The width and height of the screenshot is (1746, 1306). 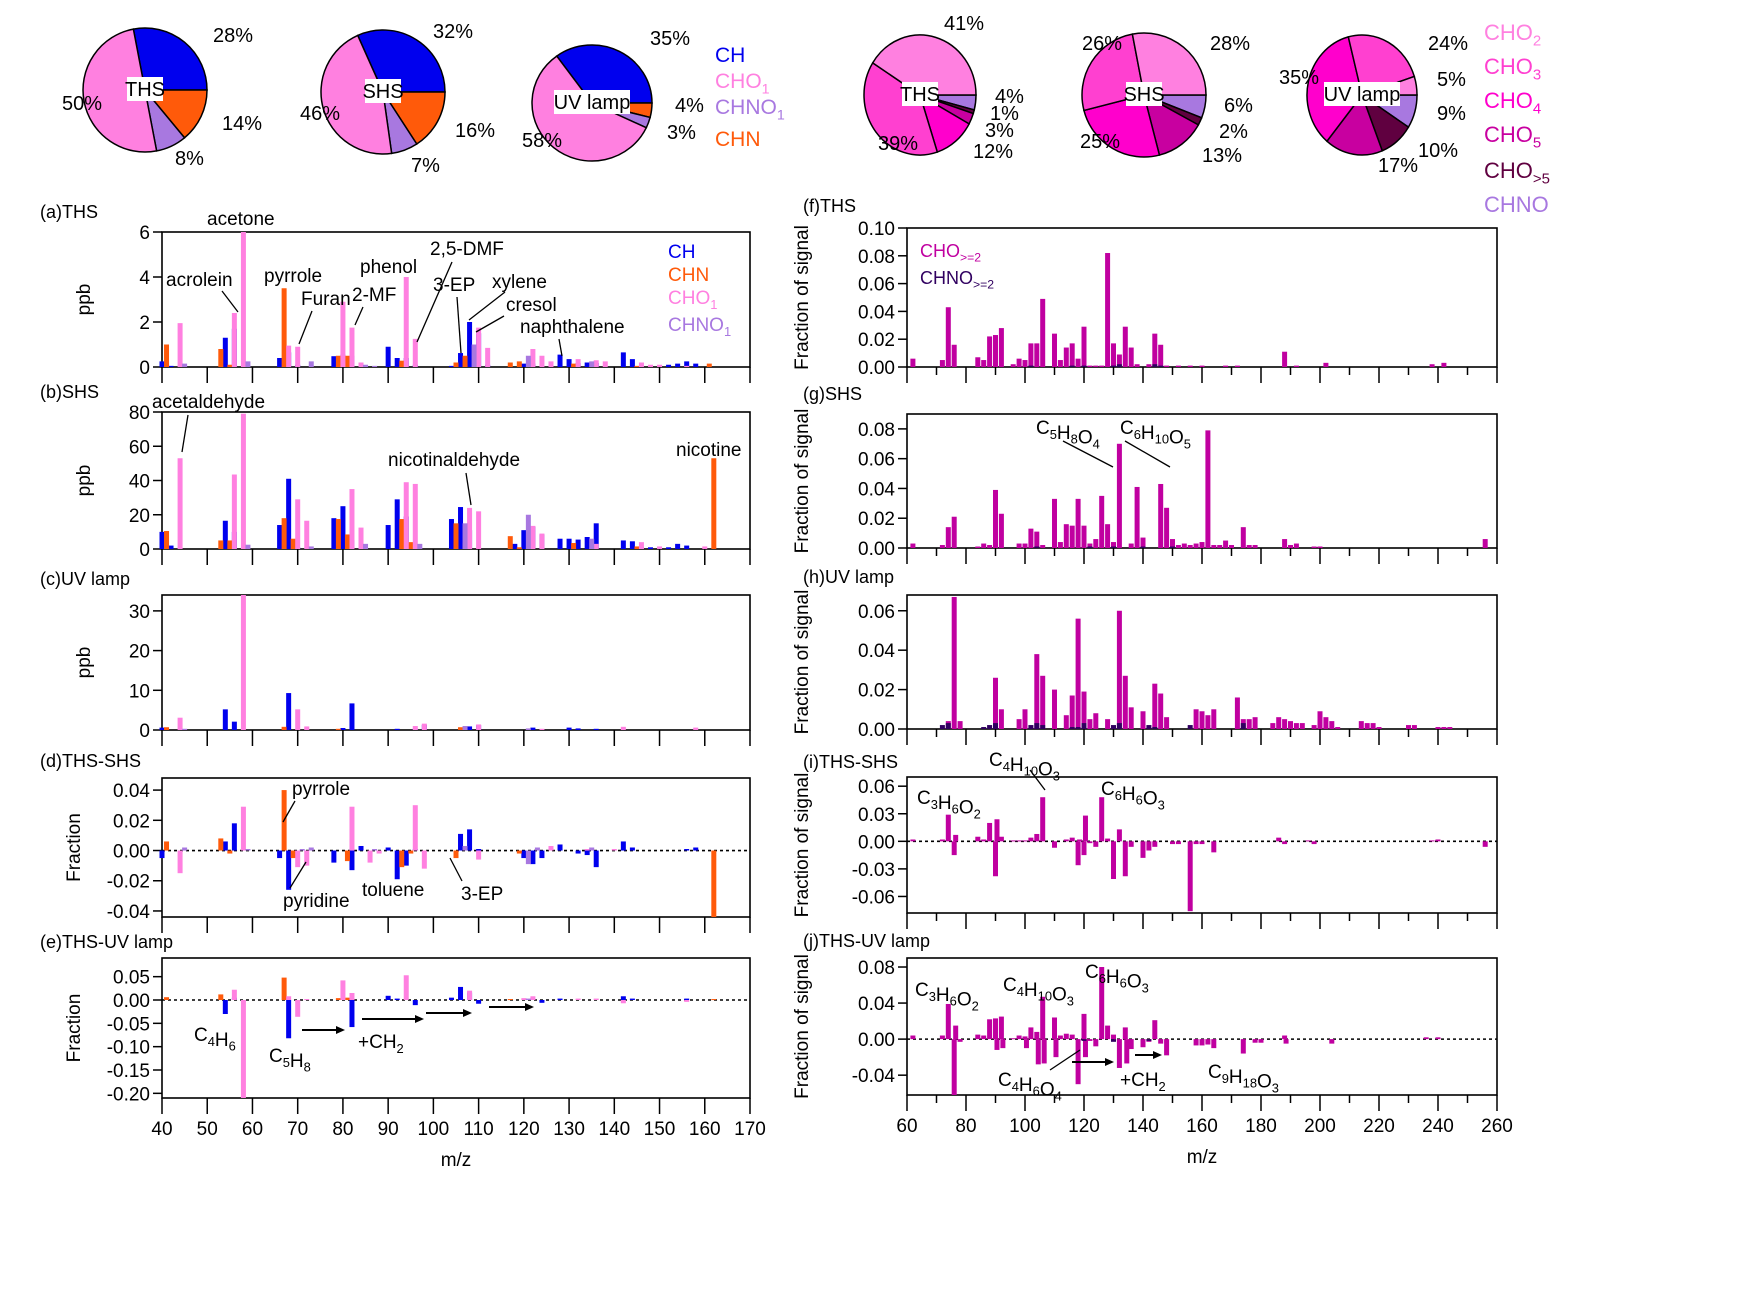 What do you see at coordinates (482, 894) in the screenshot?
I see `annotation: 3-EP` at bounding box center [482, 894].